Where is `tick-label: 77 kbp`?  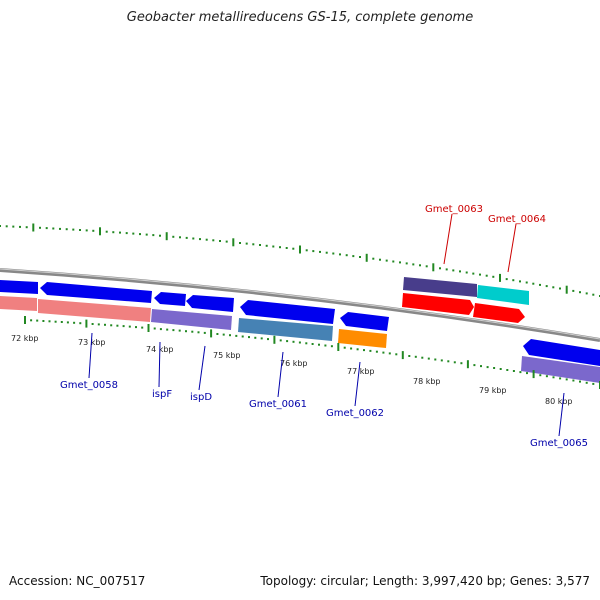
tick-label: 77 kbp is located at coordinates (361, 371).